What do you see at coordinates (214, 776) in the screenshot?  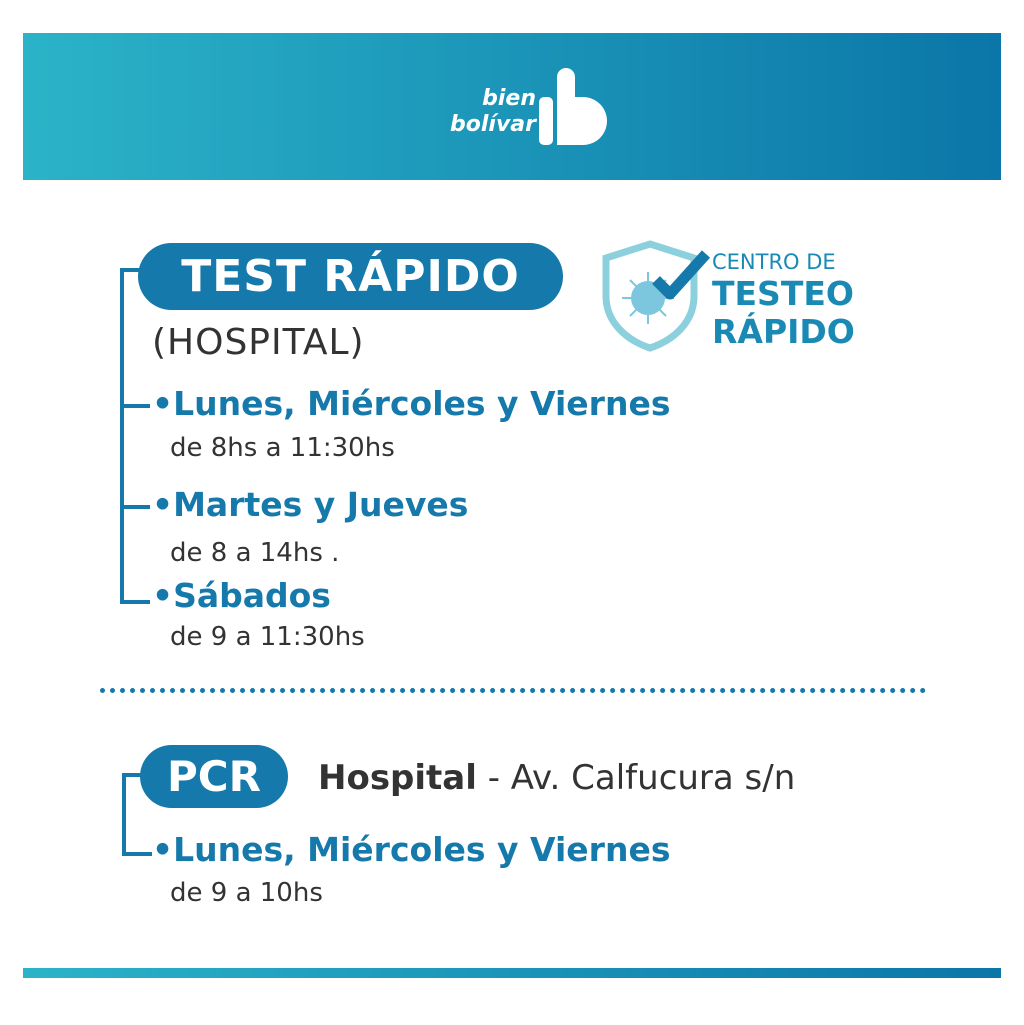 I see `pcr-title: PCR` at bounding box center [214, 776].